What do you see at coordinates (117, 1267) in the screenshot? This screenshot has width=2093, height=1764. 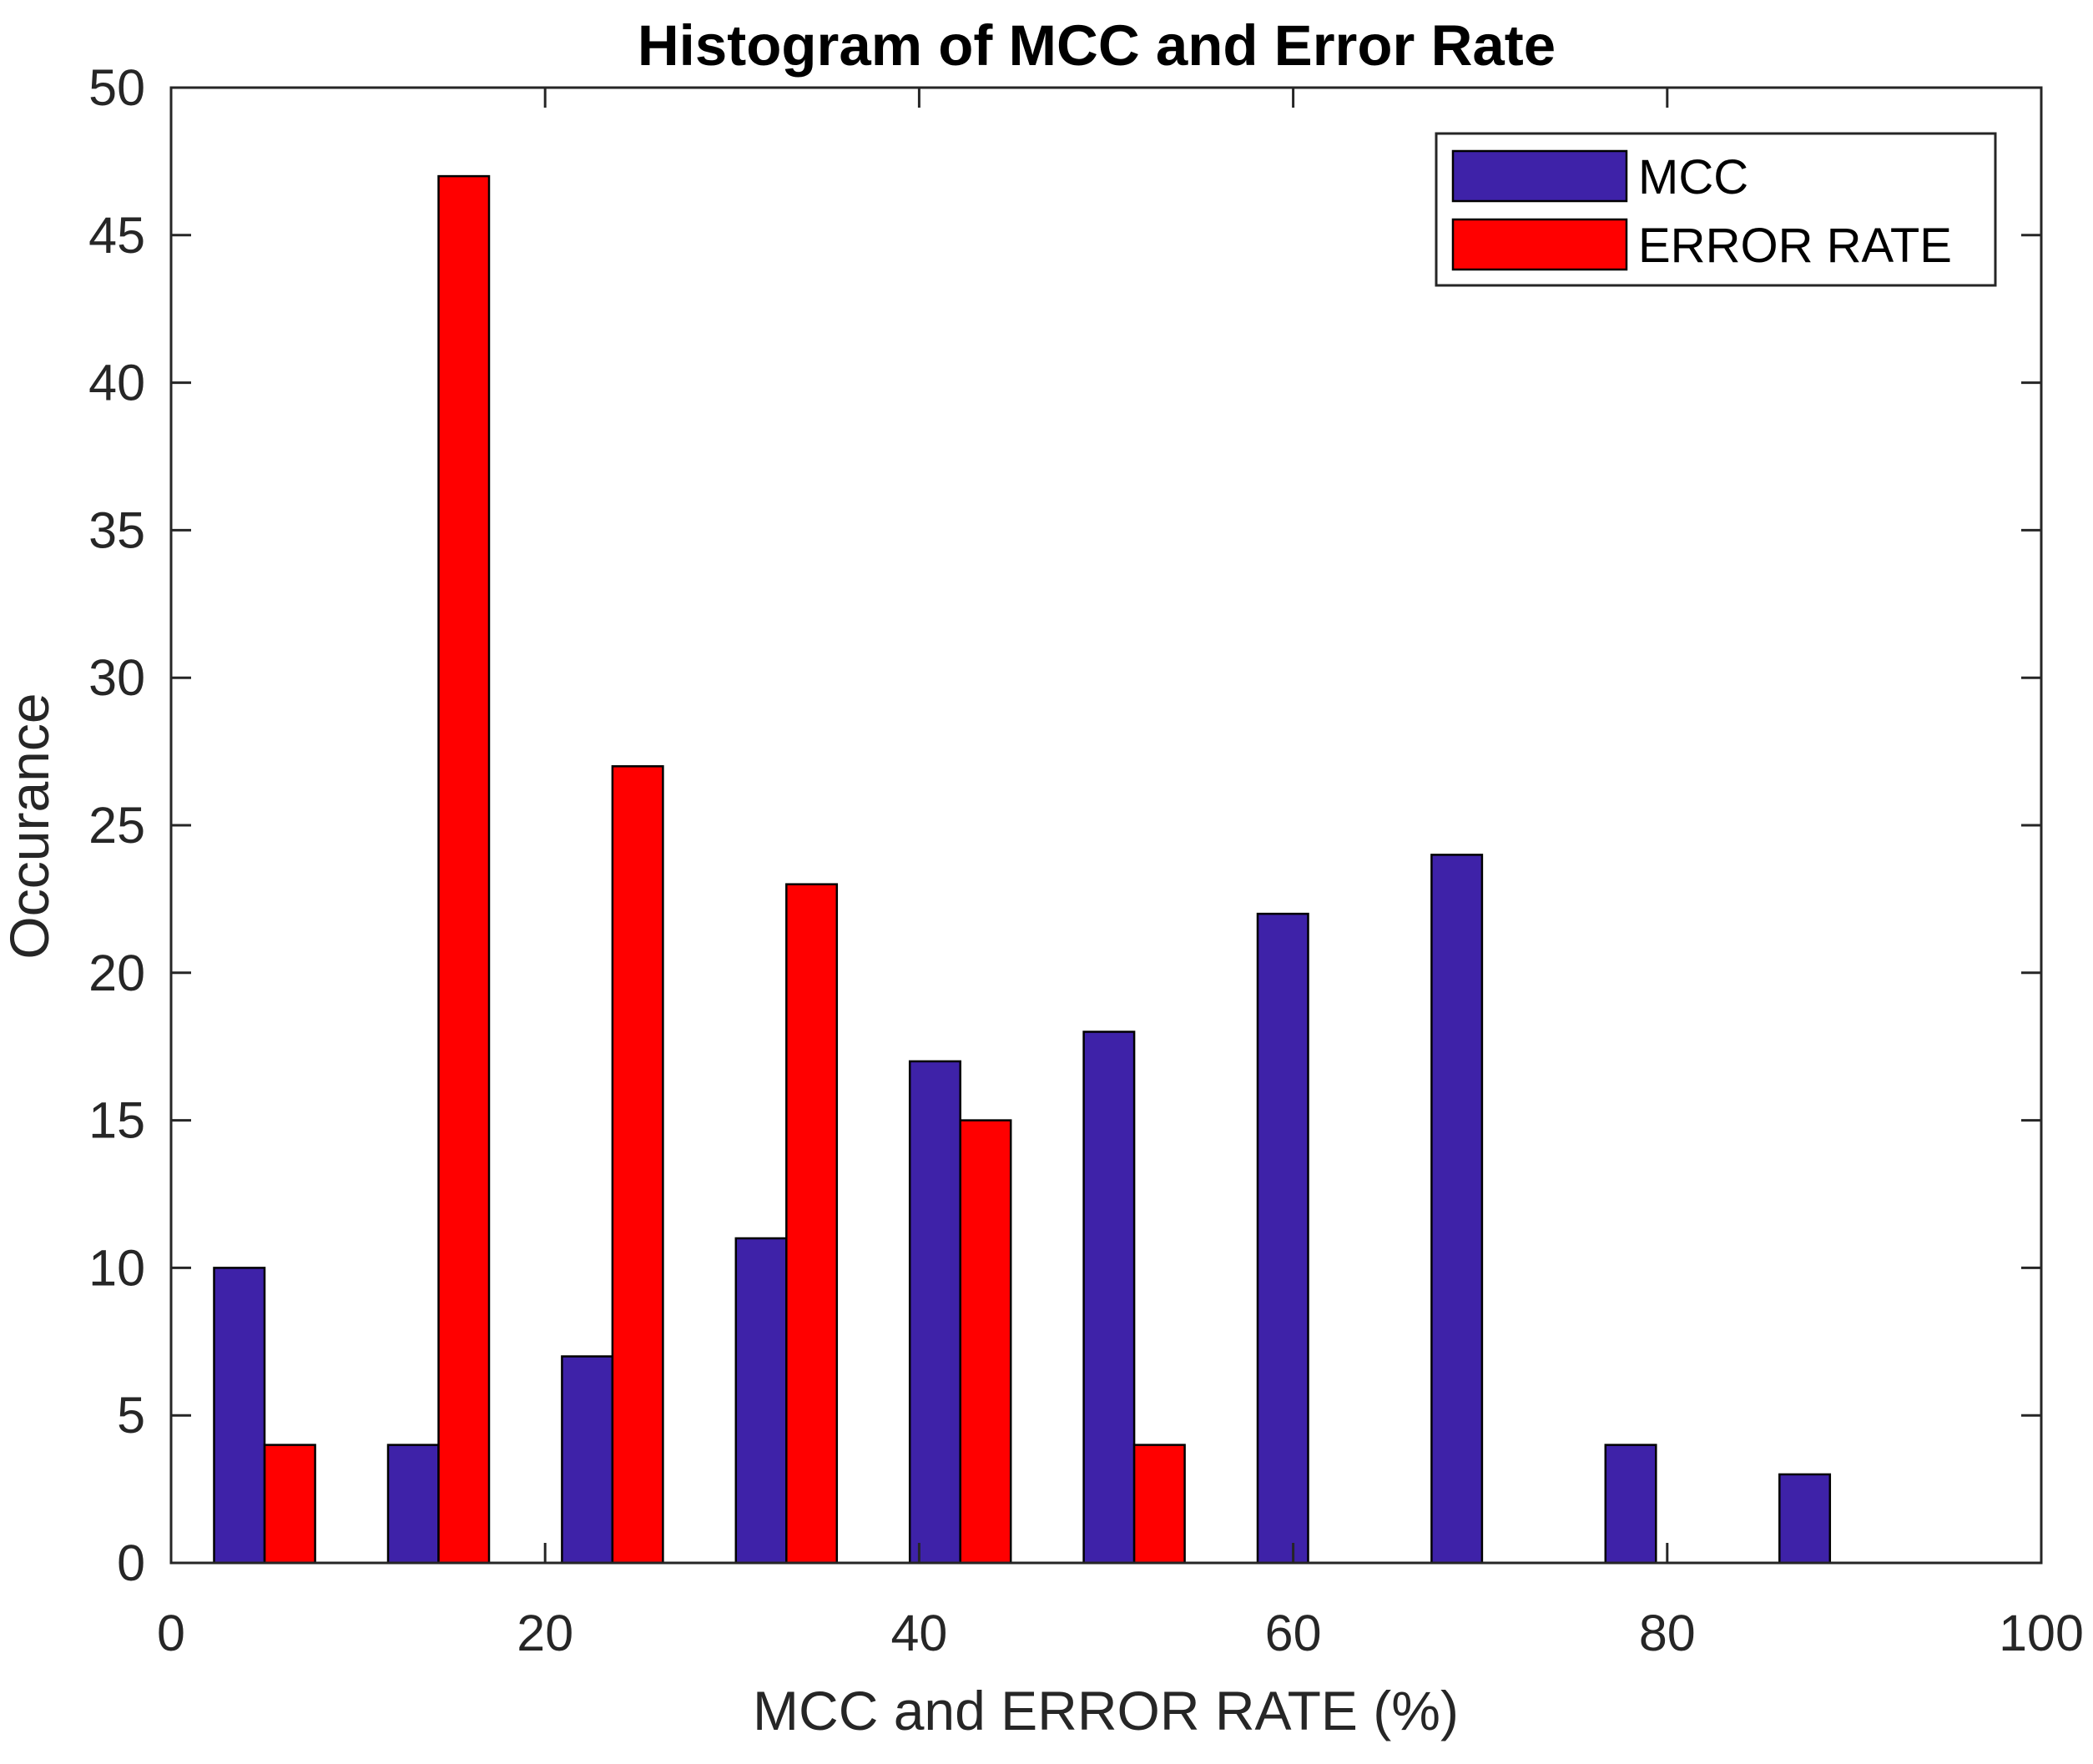 I see `y-tick-label: 10` at bounding box center [117, 1267].